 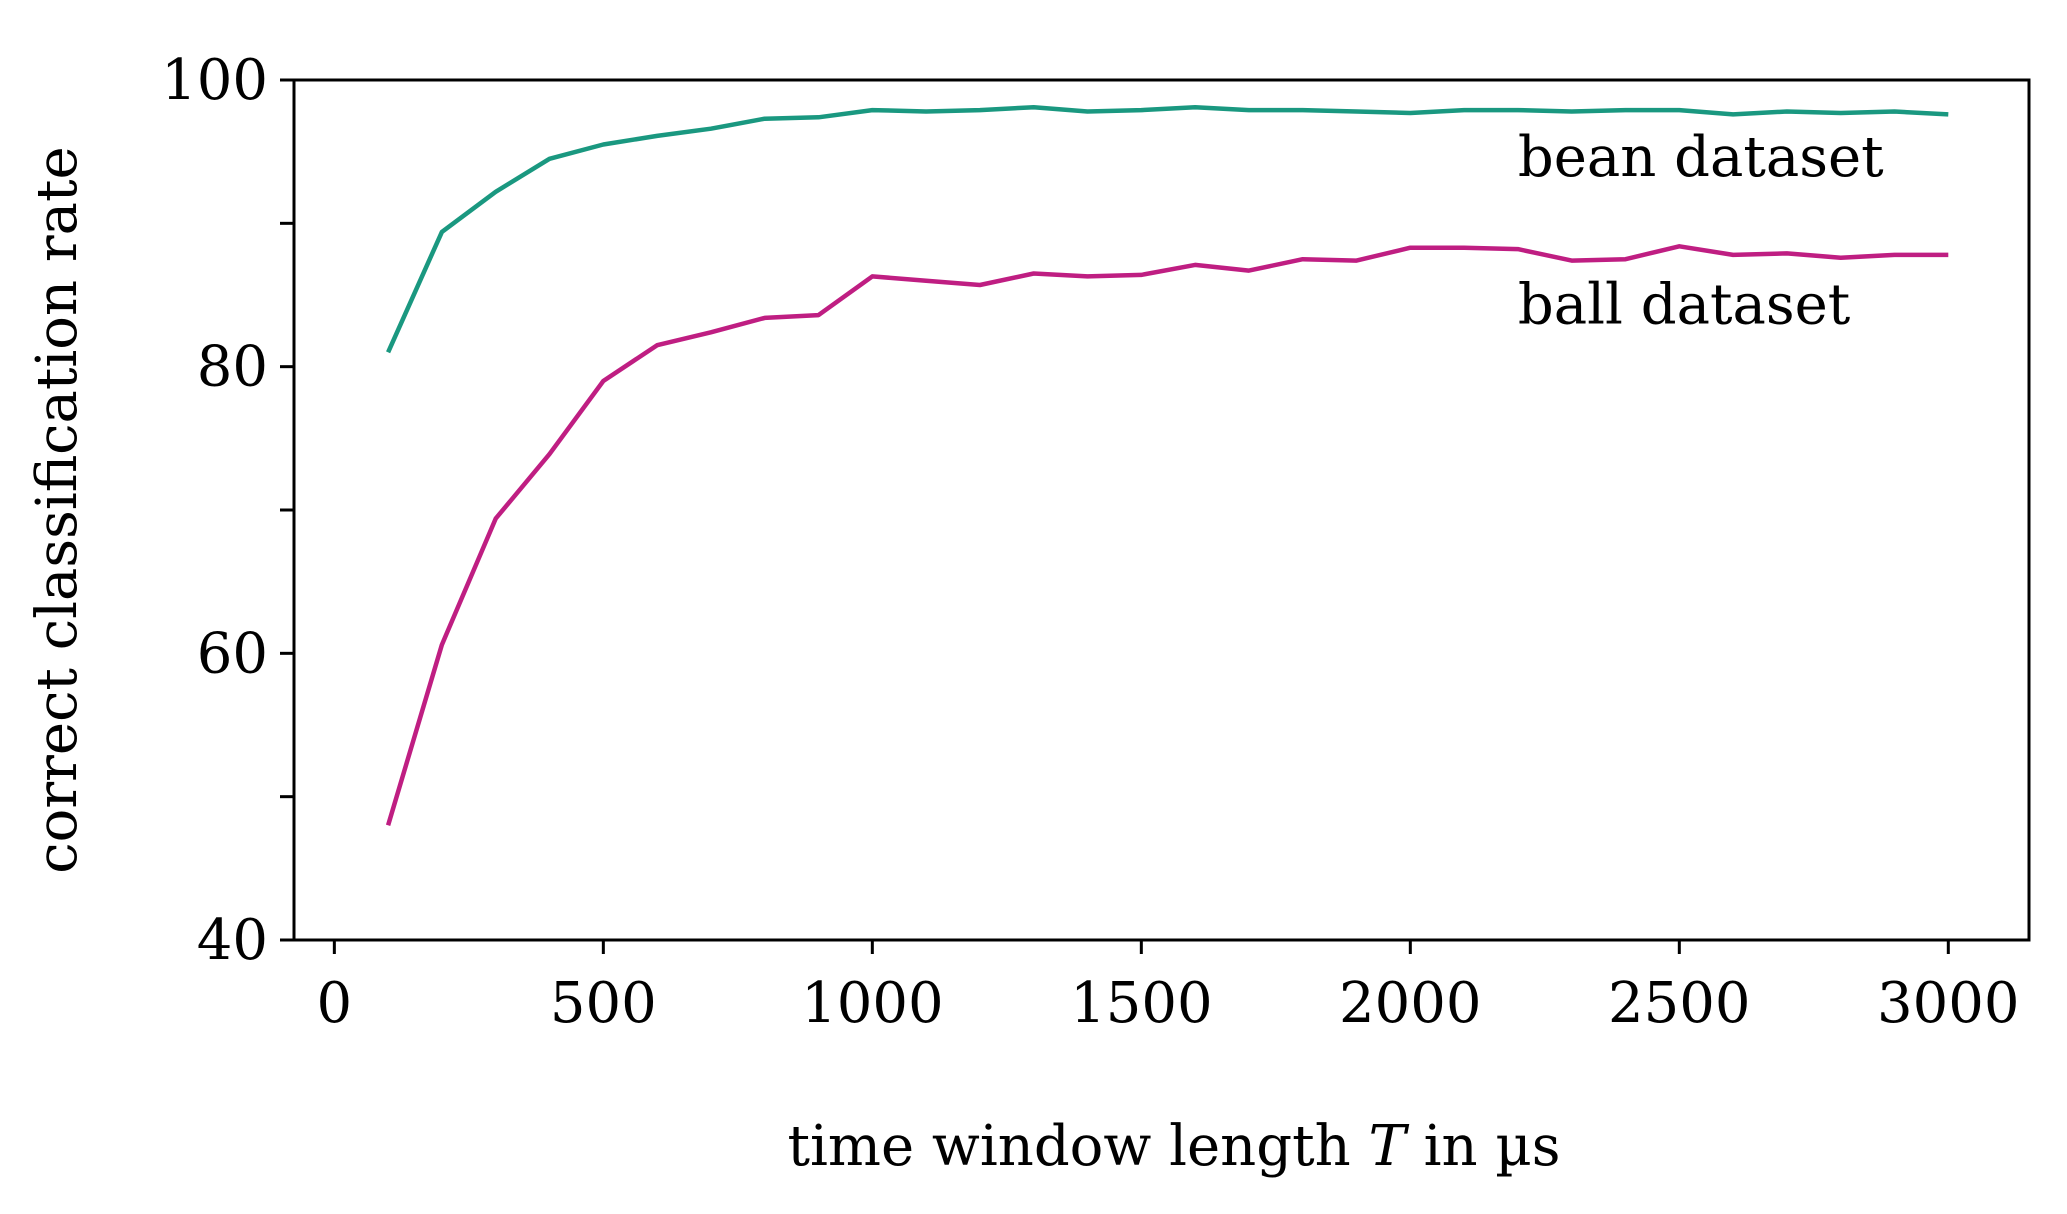 I want to click on x-tick-label: 0, so click(x=335, y=1003).